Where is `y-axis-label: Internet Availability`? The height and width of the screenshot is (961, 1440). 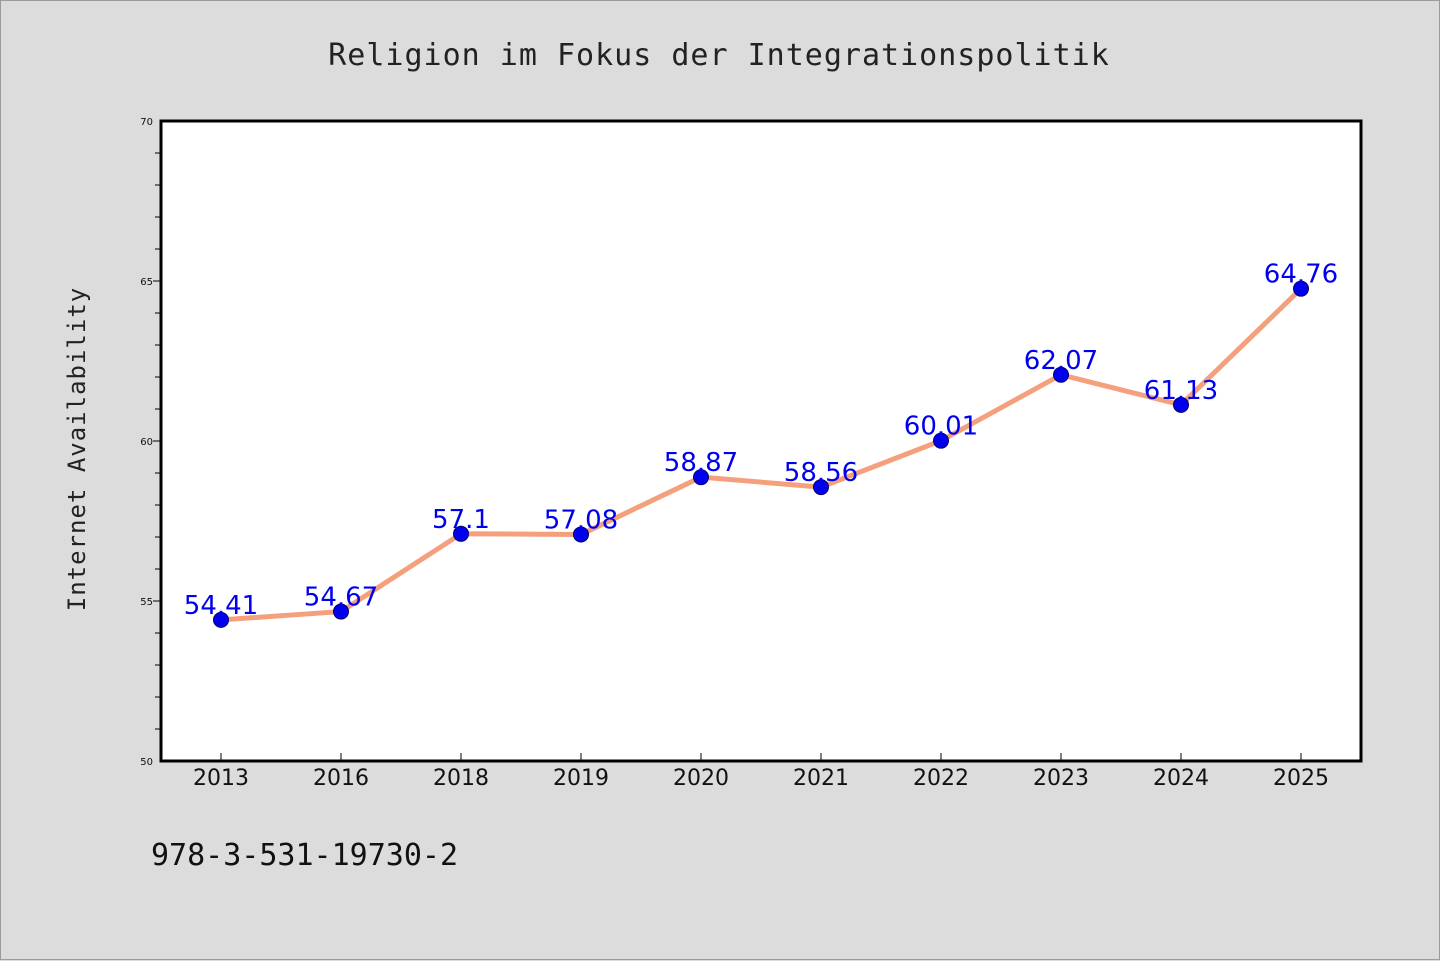
y-axis-label: Internet Availability is located at coordinates (77, 449).